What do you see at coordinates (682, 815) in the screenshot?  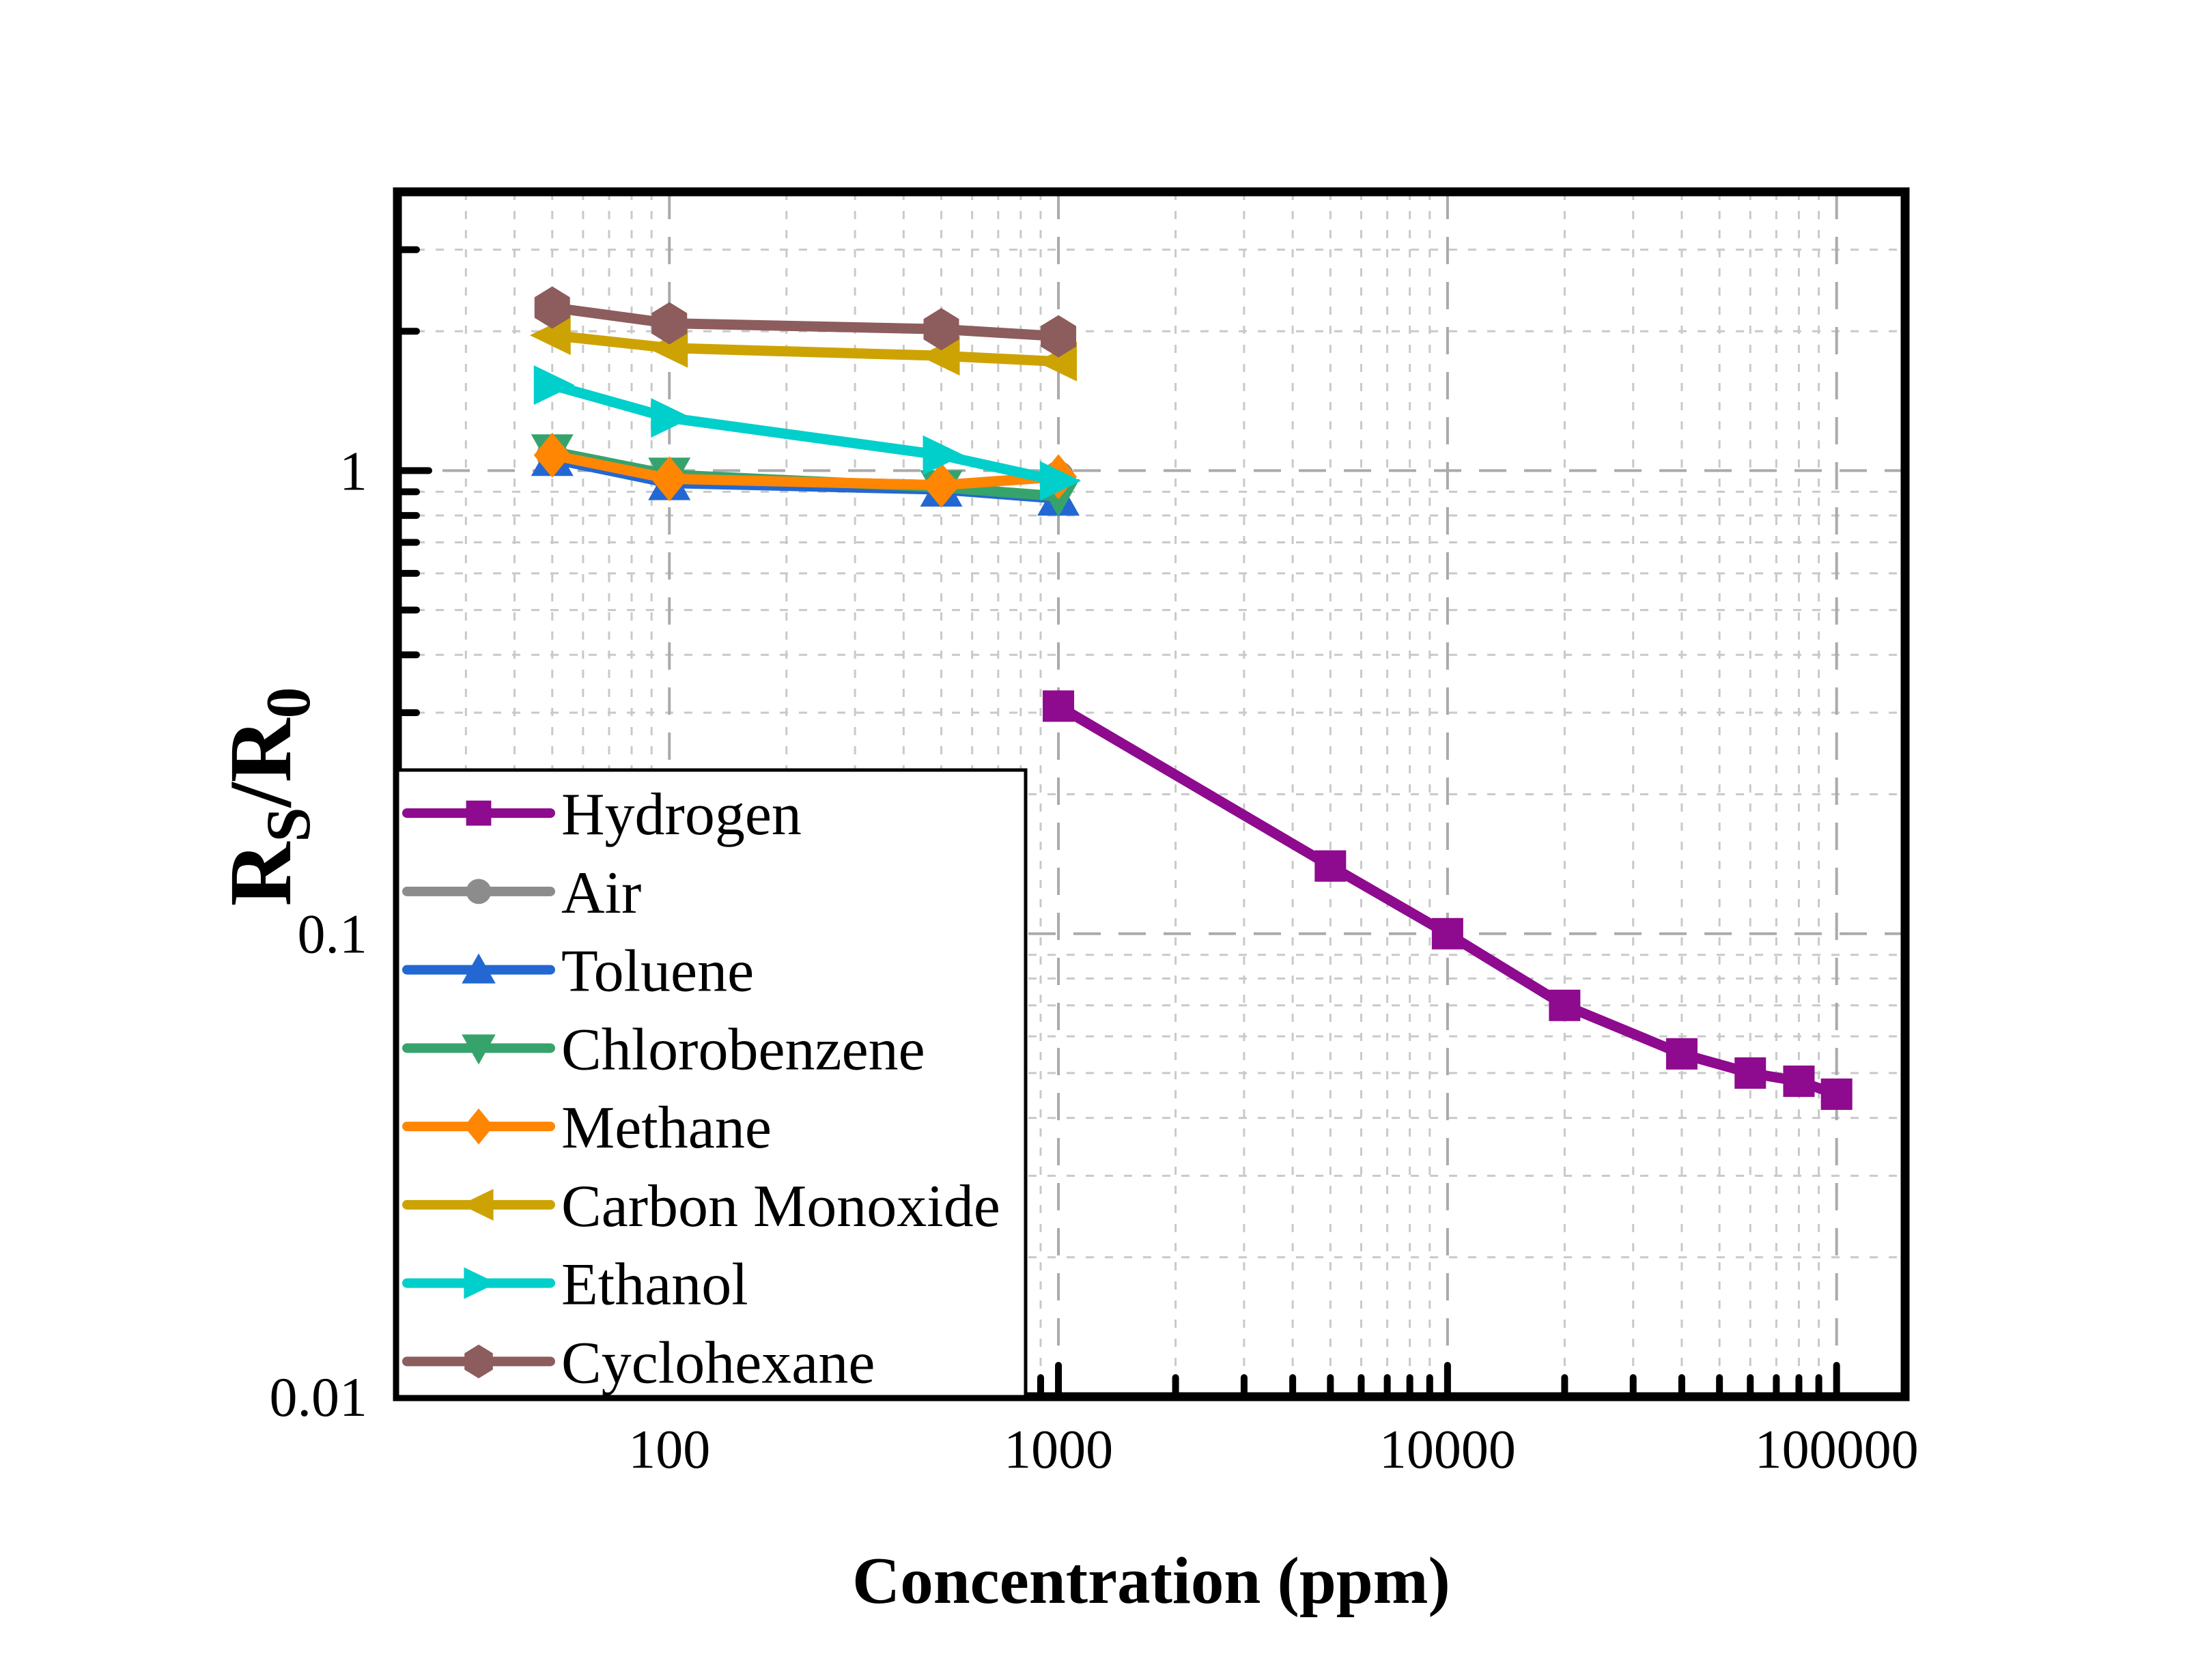 I see `legend-label-hydrogen: Hydrogen` at bounding box center [682, 815].